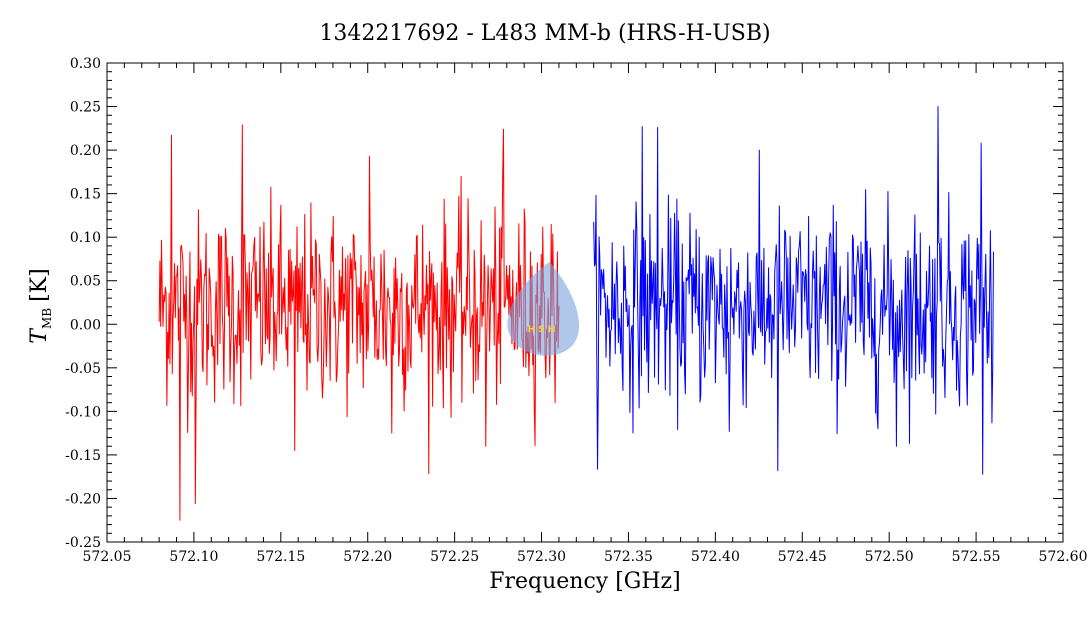 This screenshot has width=1090, height=618. I want to click on y-axis-label-unit: [K], so click(39, 285).